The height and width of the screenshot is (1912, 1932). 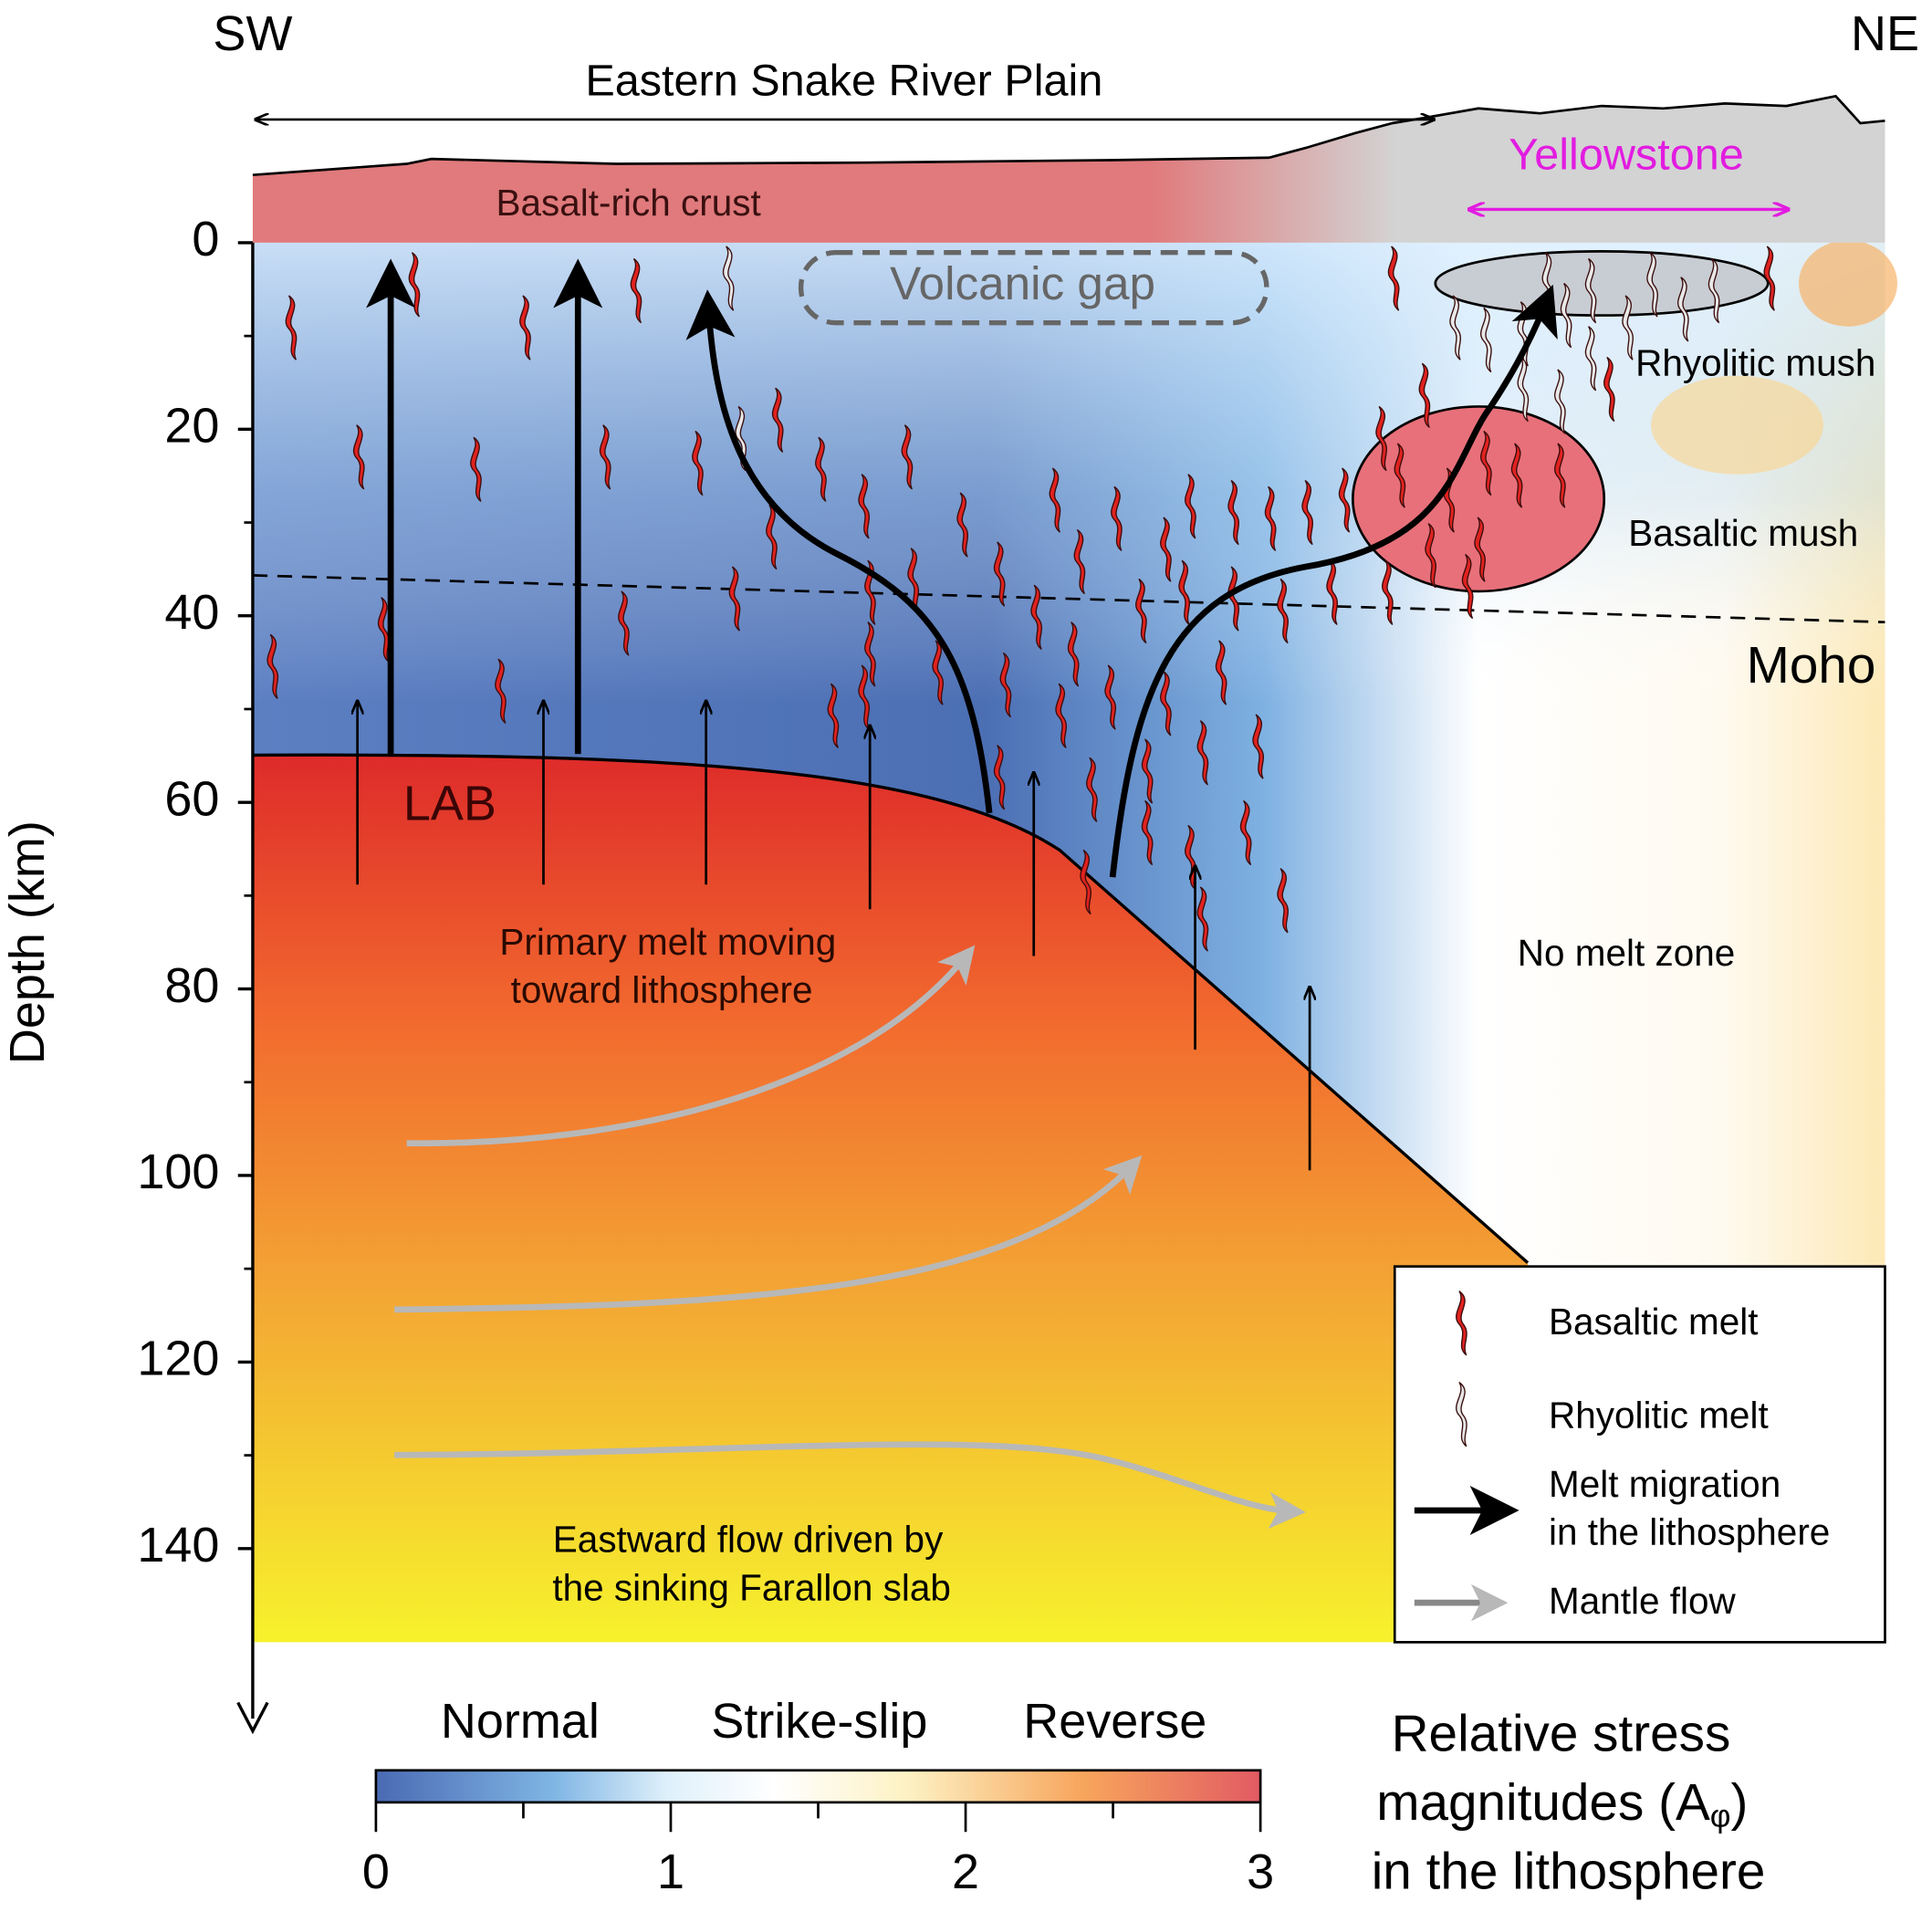 I want to click on lab-label: LAB, so click(x=449, y=804).